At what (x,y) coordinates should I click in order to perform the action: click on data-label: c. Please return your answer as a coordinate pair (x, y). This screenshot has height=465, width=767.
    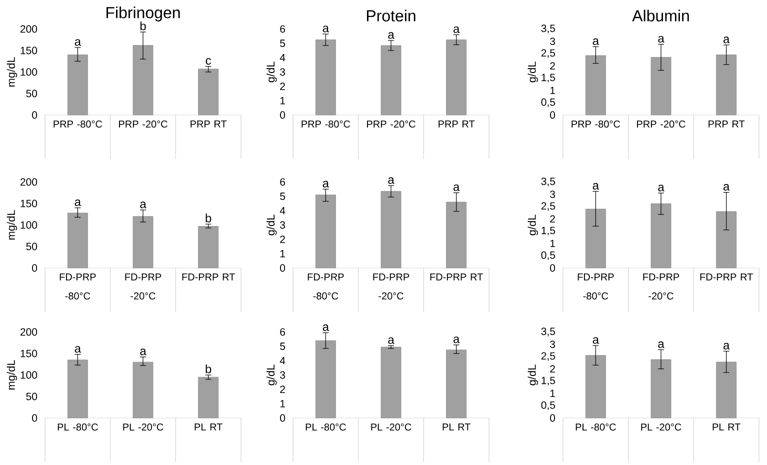
    Looking at the image, I should click on (209, 61).